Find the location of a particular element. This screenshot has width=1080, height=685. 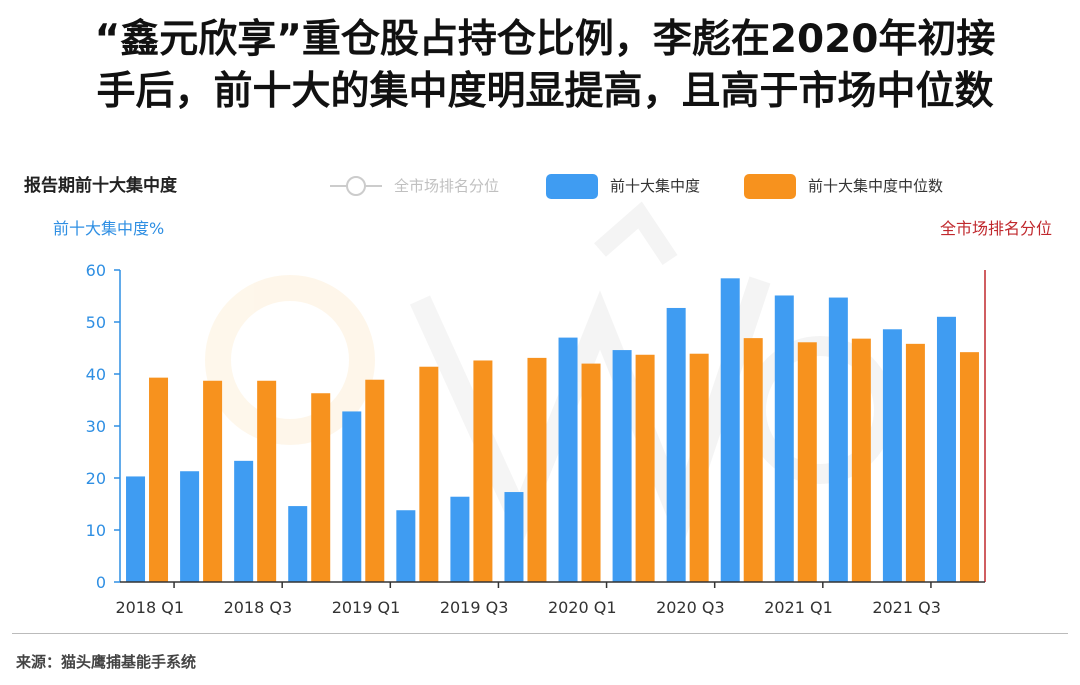

chart-title: 报告期前十大集中度 is located at coordinates (101, 185).